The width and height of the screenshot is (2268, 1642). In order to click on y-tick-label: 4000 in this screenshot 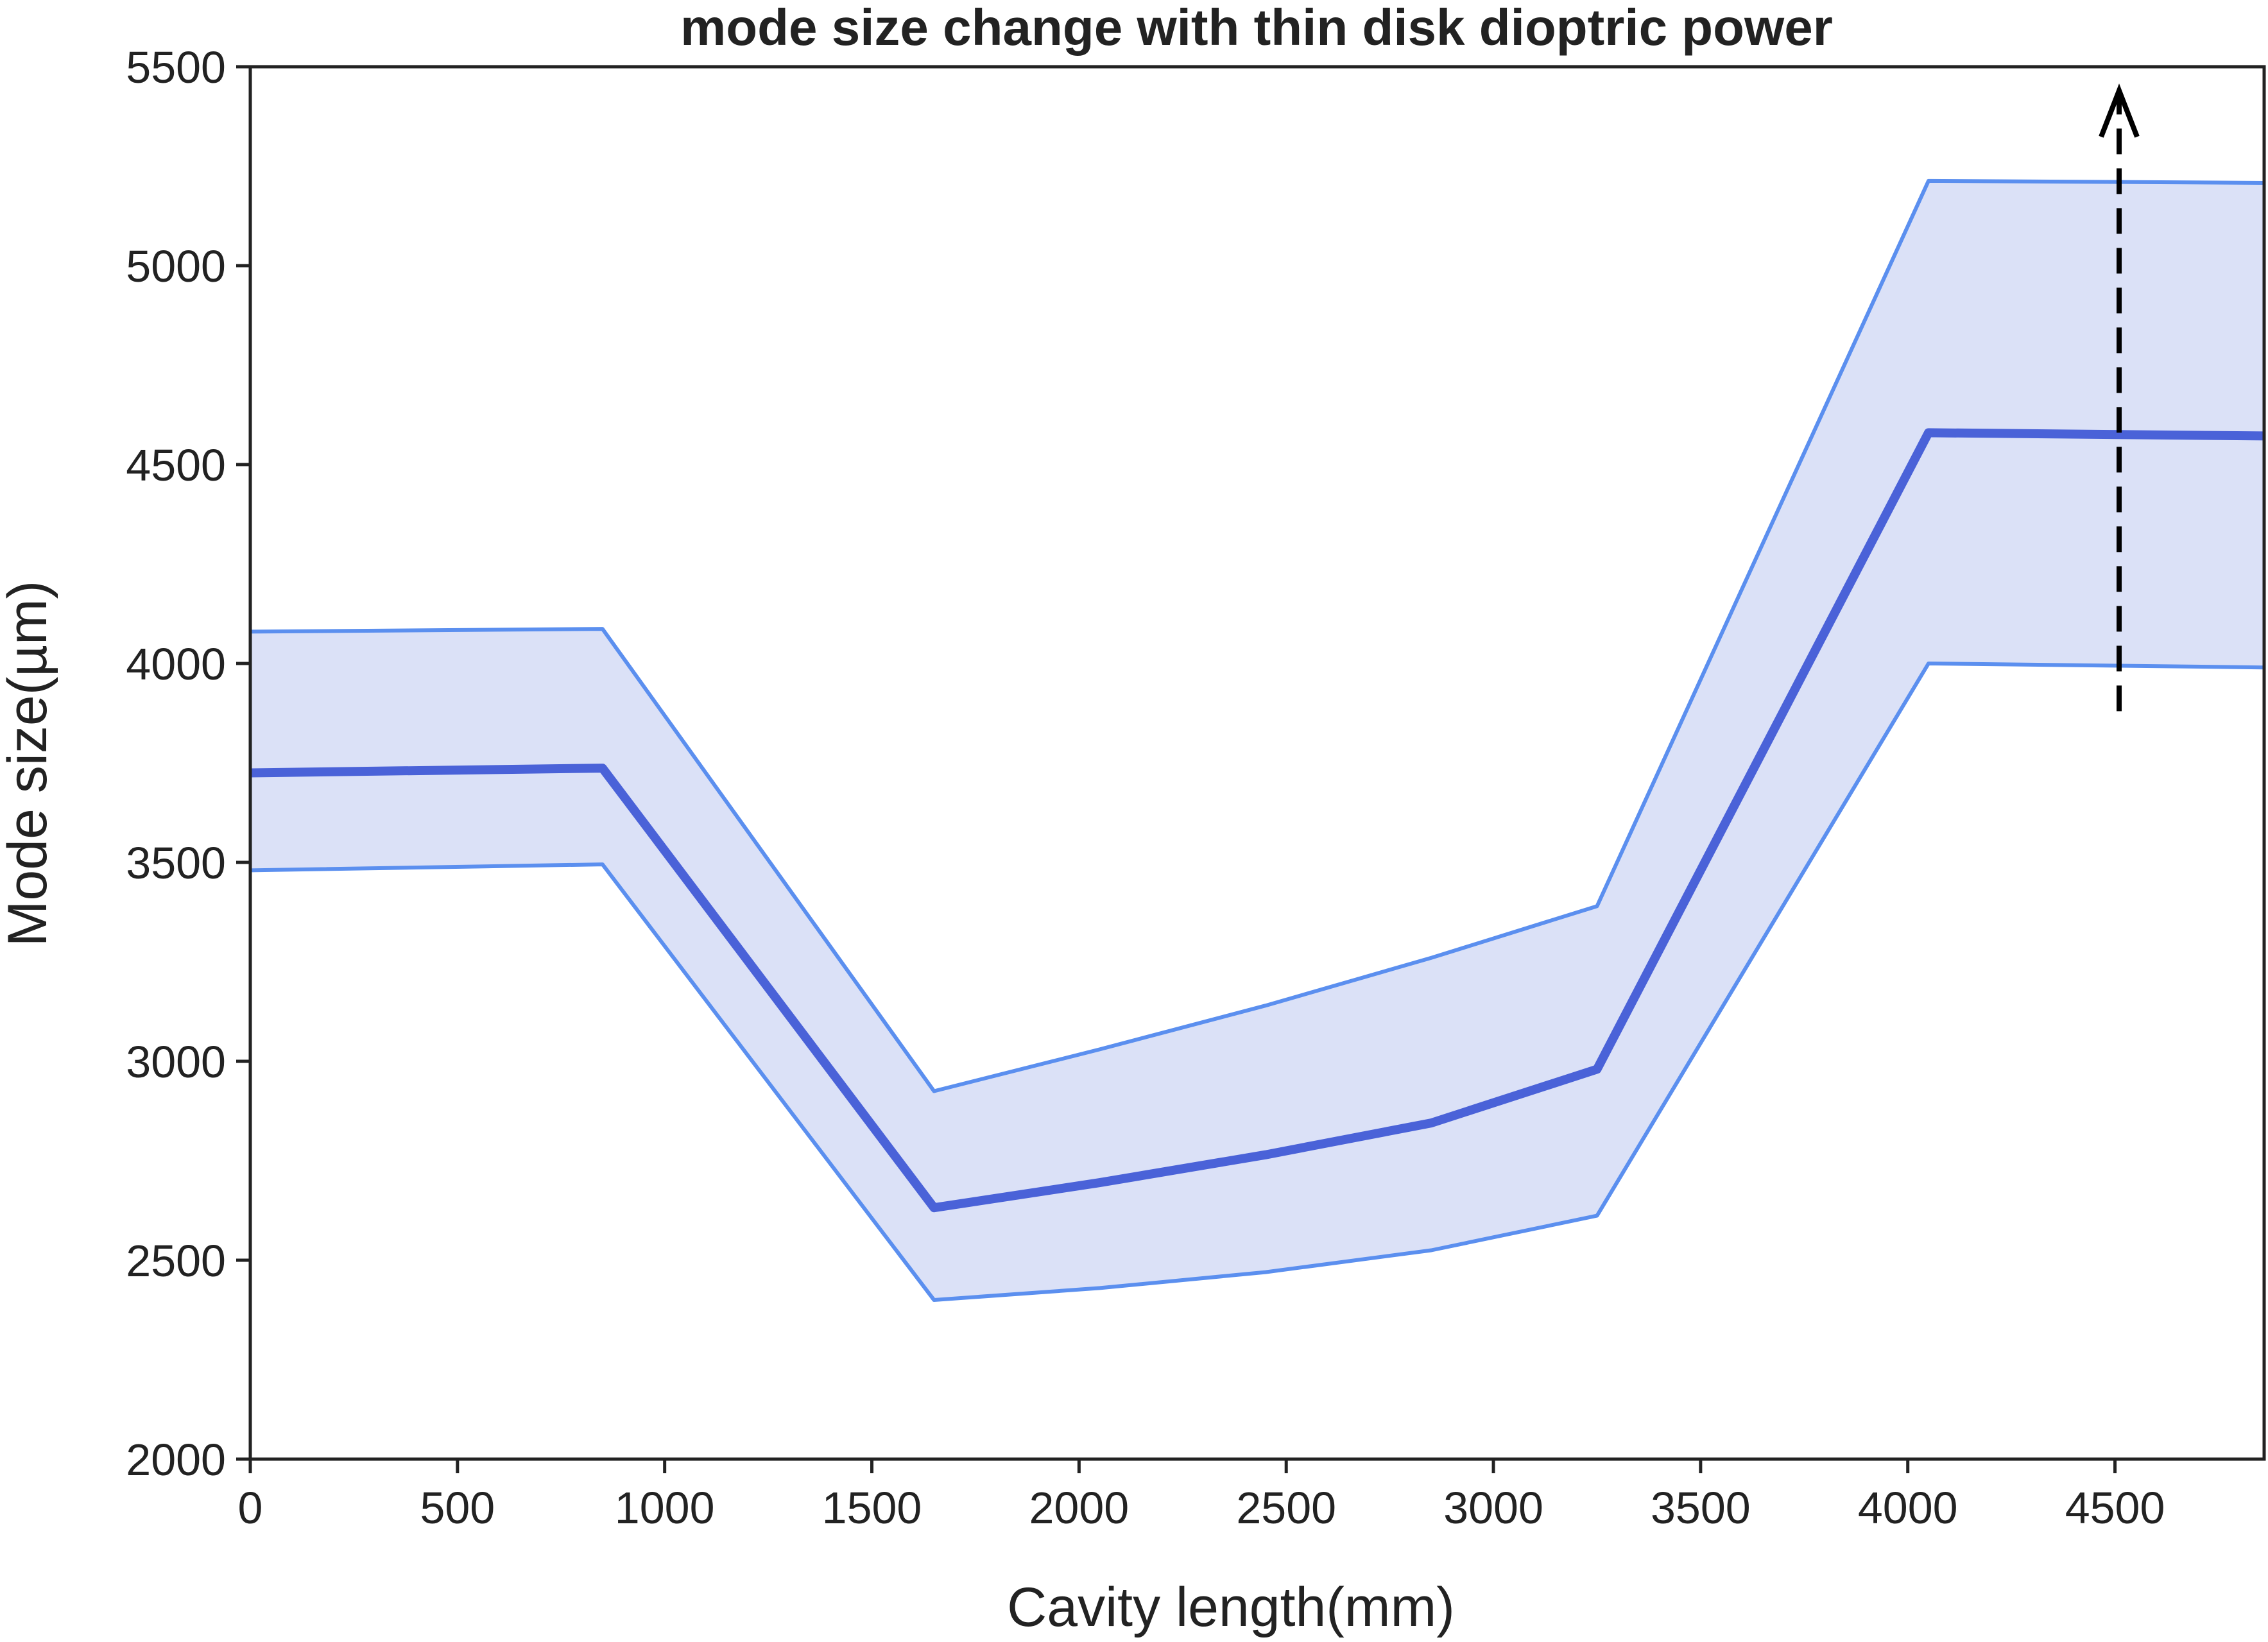, I will do `click(176, 664)`.